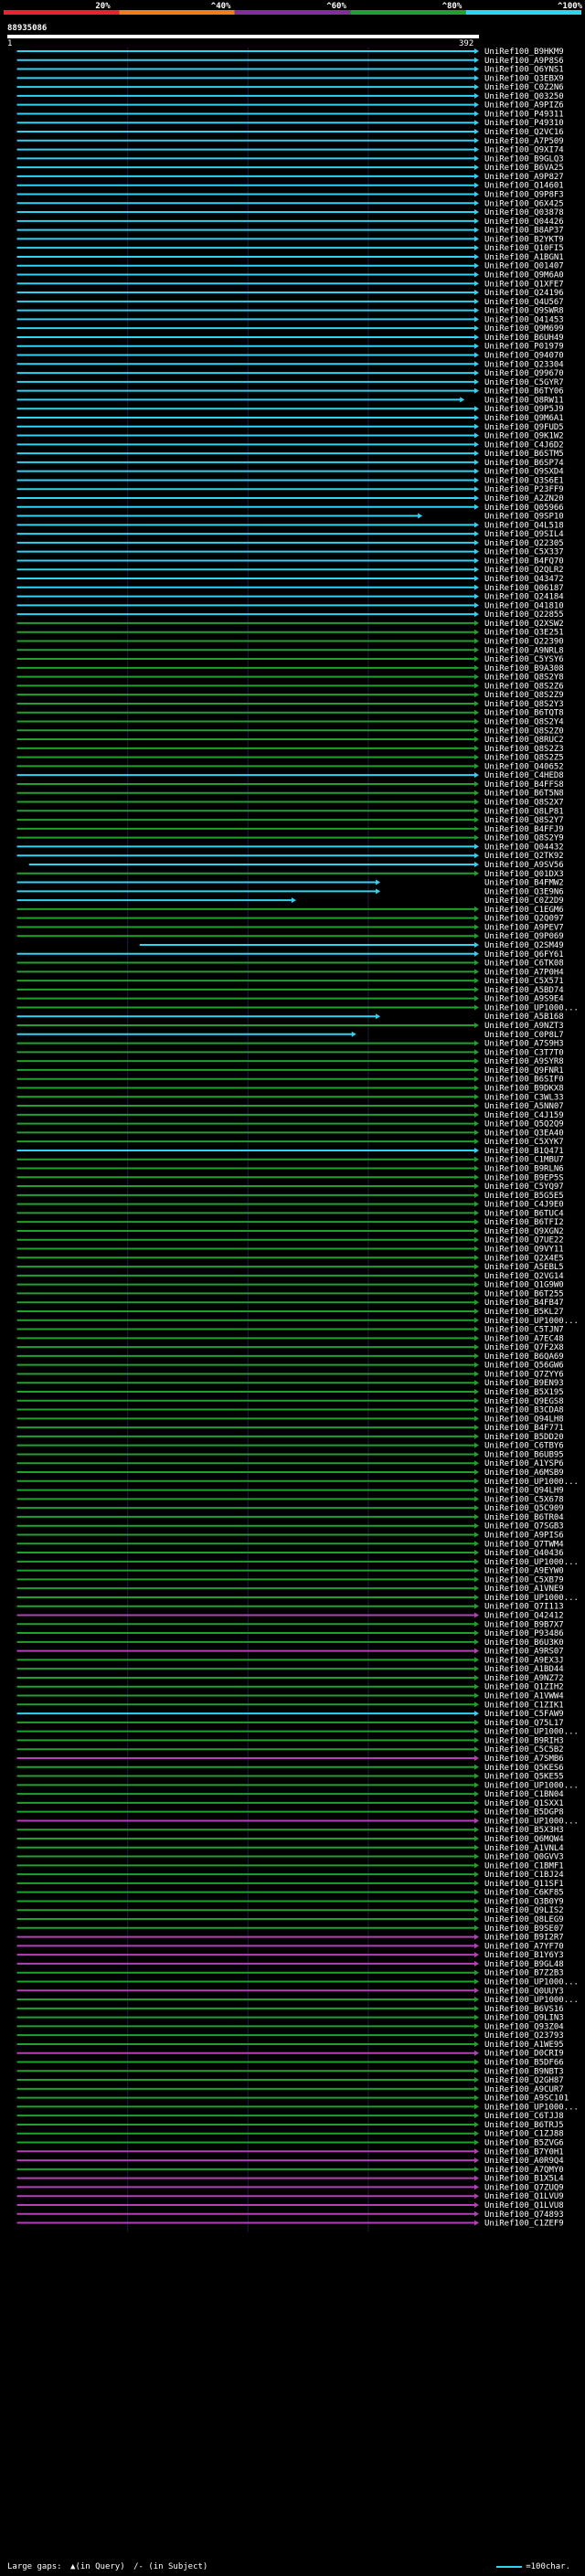 The height and width of the screenshot is (2576, 585). Describe the element at coordinates (524, 1285) in the screenshot. I see `hit-label: UniRef100_Q1G9W0` at that location.